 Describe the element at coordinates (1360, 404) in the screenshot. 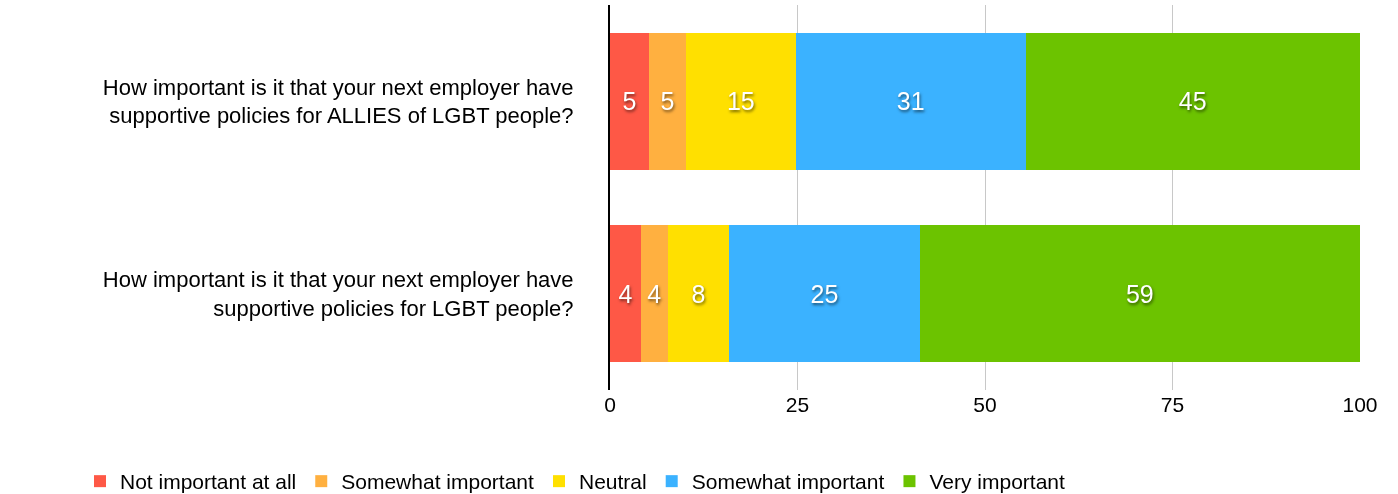

I see `x-tick-label: 100` at that location.